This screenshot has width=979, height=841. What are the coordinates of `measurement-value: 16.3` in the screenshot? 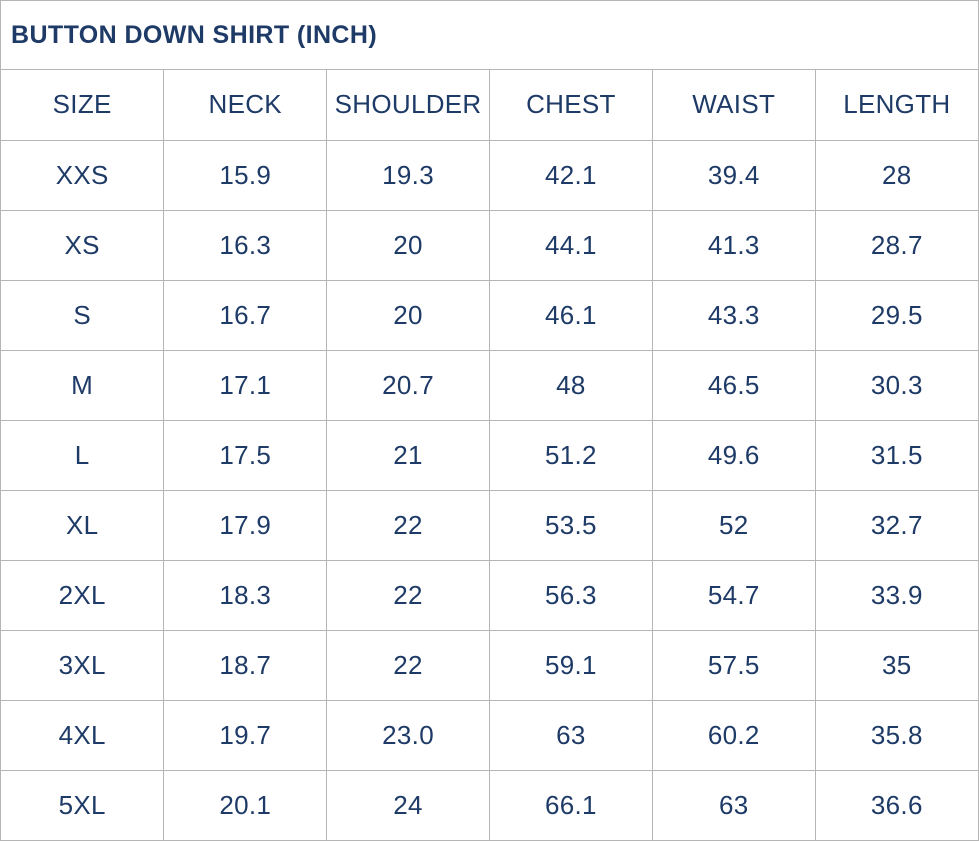 It's located at (245, 245).